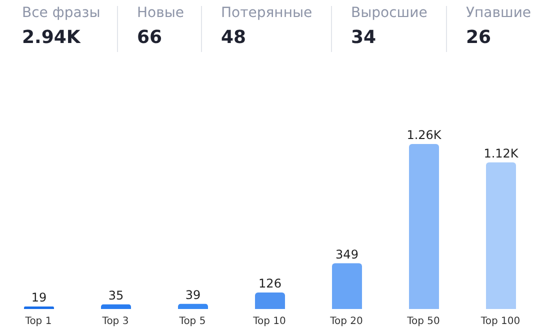 This screenshot has height=329, width=539. What do you see at coordinates (499, 13) in the screenshot?
I see `text: Упавшие` at bounding box center [499, 13].